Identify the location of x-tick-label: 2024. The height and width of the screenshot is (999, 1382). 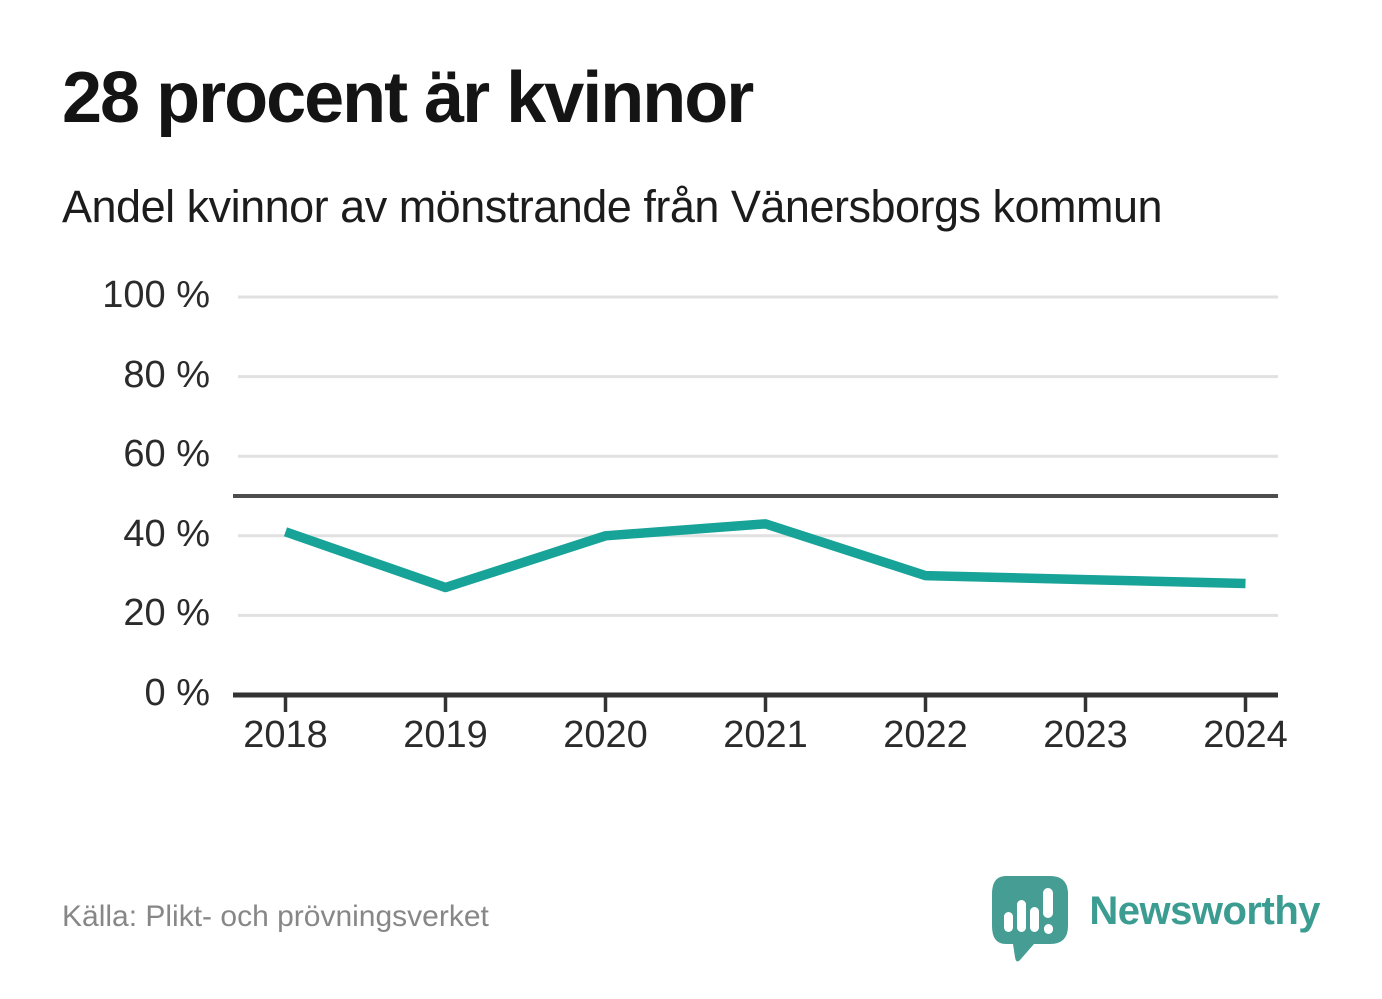
(1245, 735).